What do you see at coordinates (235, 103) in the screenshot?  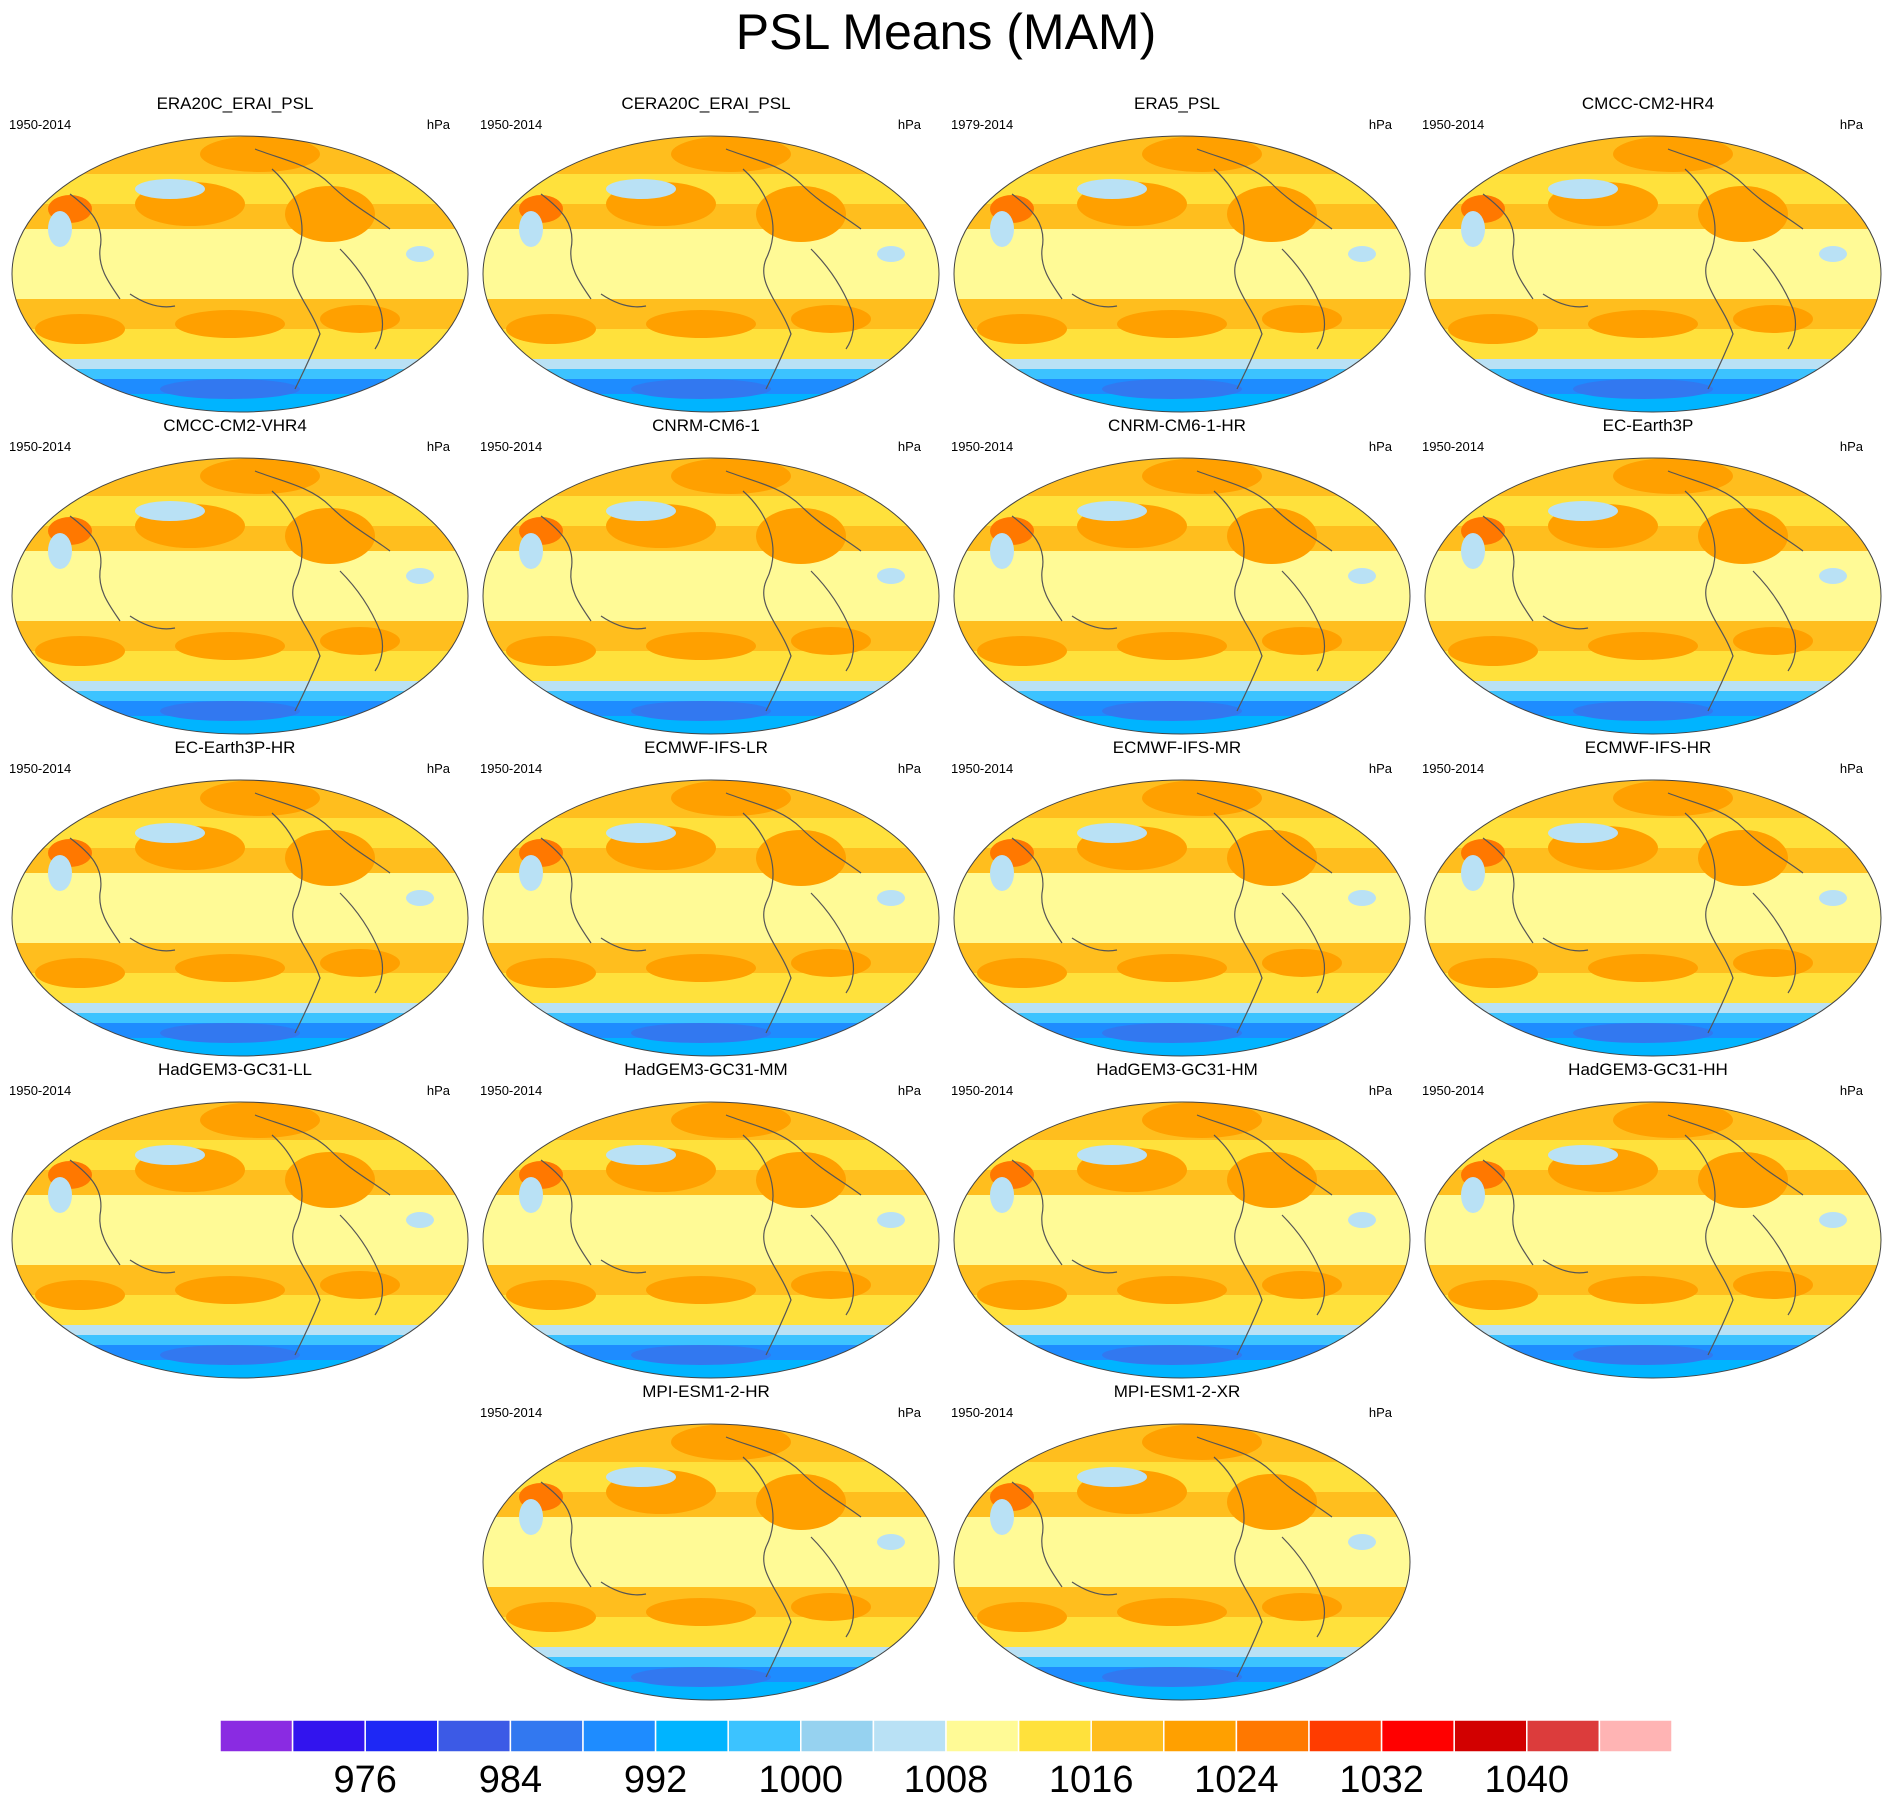 I see `panel-title: ERA20C_ERAI_PSL` at bounding box center [235, 103].